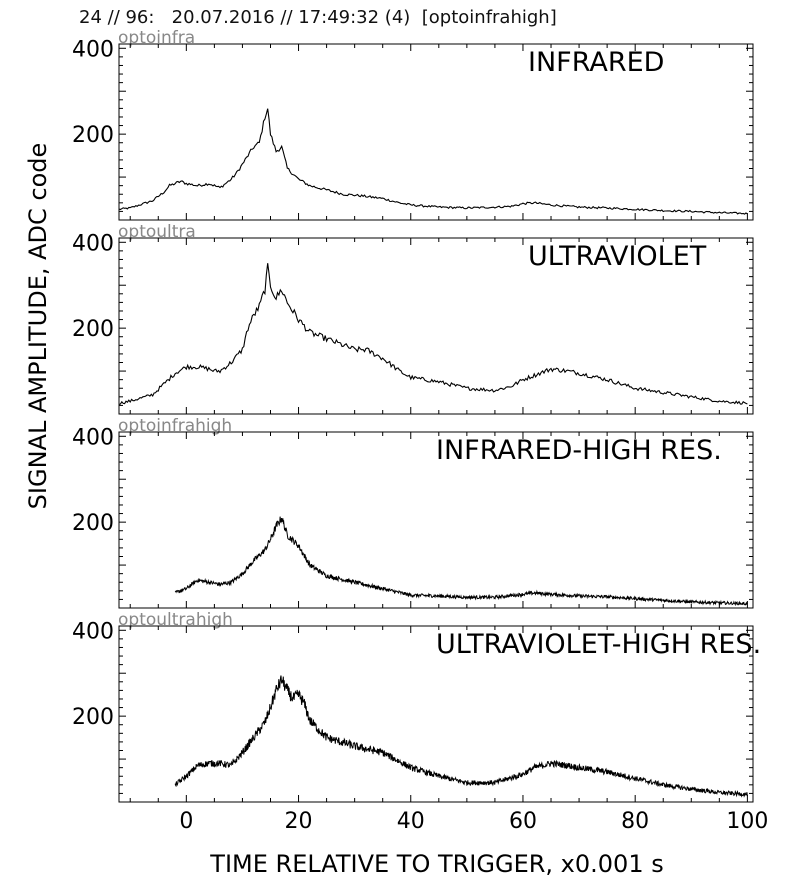 This screenshot has width=792, height=882. I want to click on series-line-optoinfrahigh, so click(461, 561).